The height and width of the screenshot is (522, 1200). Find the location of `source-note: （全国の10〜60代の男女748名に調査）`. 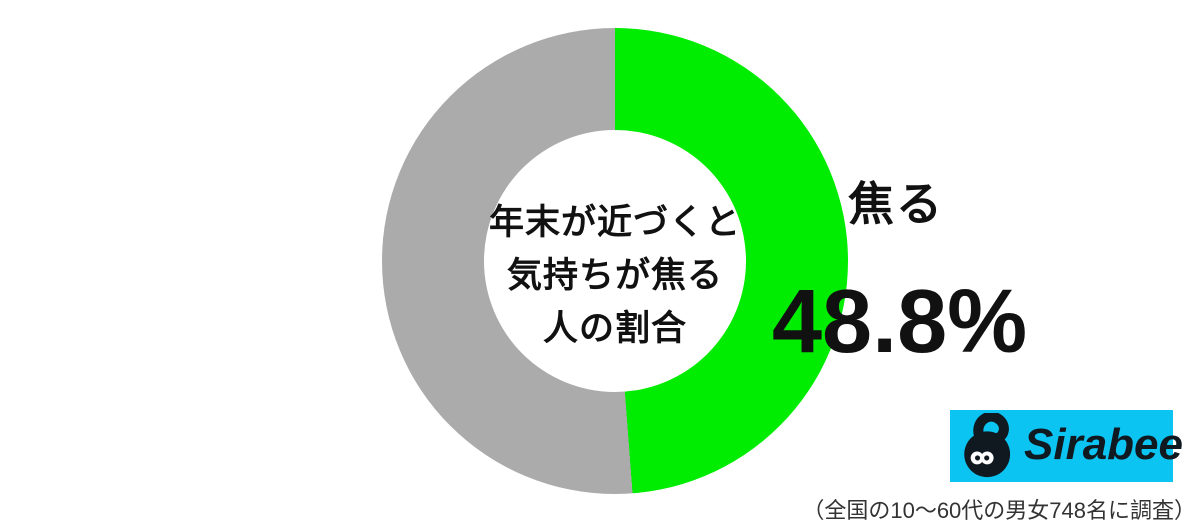

source-note: （全国の10〜60代の男女748名に調査） is located at coordinates (999, 510).